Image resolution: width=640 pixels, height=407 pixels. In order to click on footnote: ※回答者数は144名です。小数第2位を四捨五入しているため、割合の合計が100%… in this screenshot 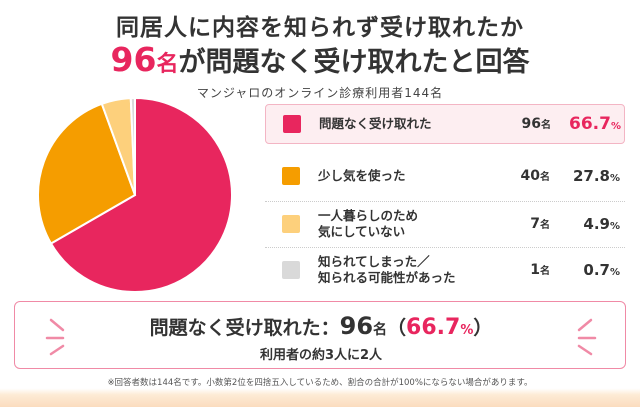, I will do `click(320, 383)`.